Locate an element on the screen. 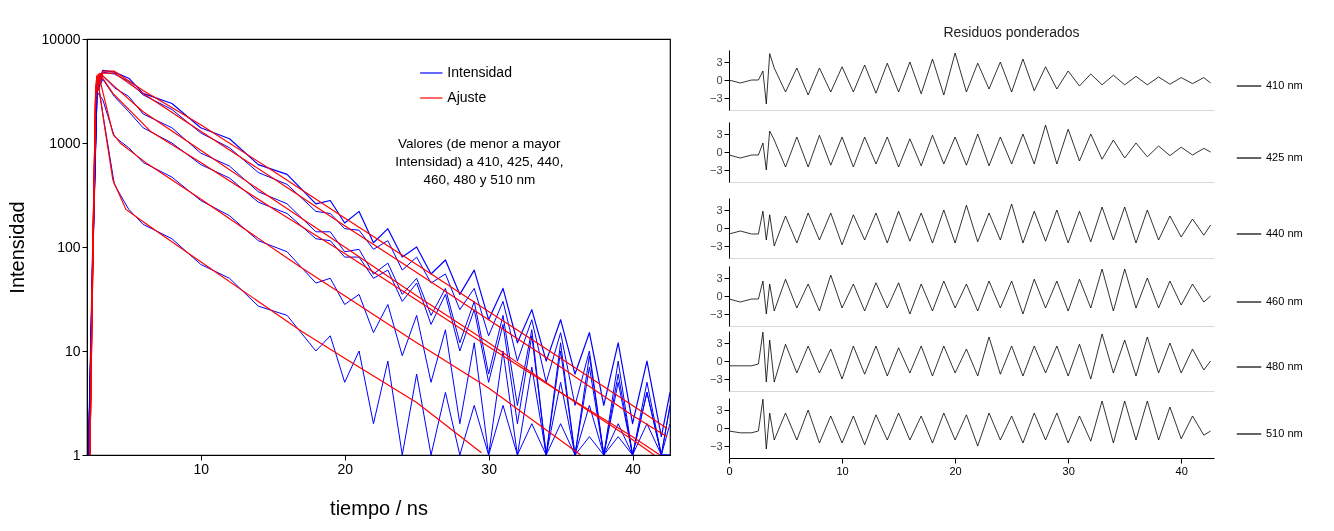  x-axis-title: tiempo / ns is located at coordinates (379, 507).